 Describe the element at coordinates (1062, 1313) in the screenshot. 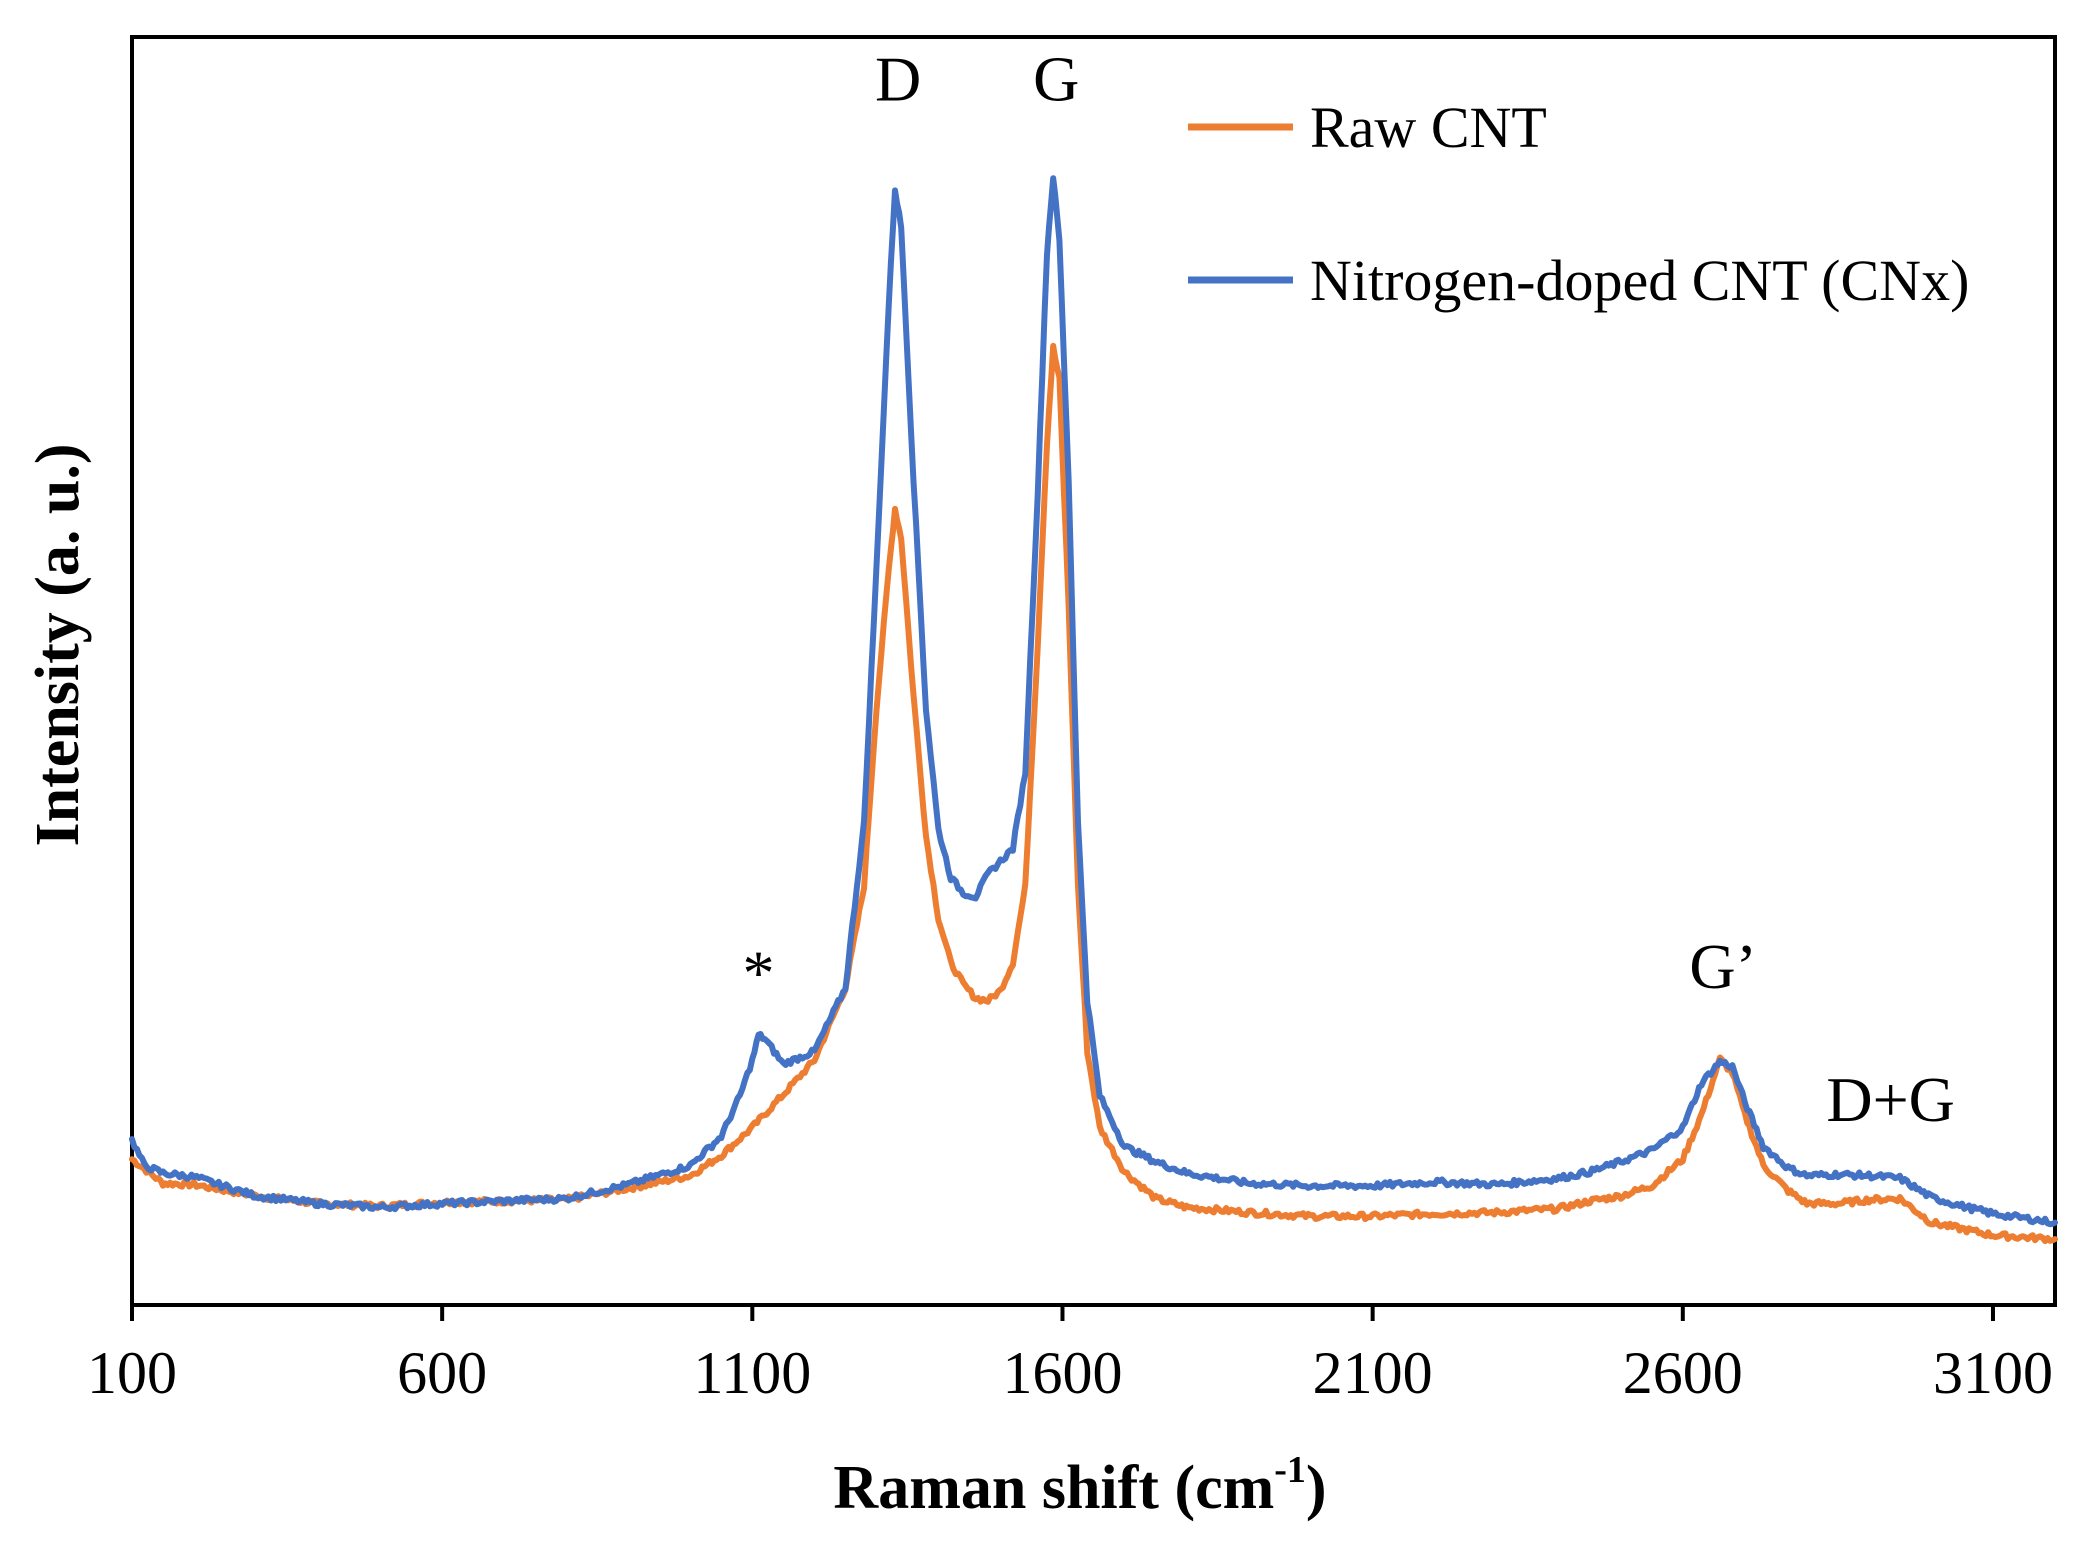

I see `x-axis-ticks` at that location.